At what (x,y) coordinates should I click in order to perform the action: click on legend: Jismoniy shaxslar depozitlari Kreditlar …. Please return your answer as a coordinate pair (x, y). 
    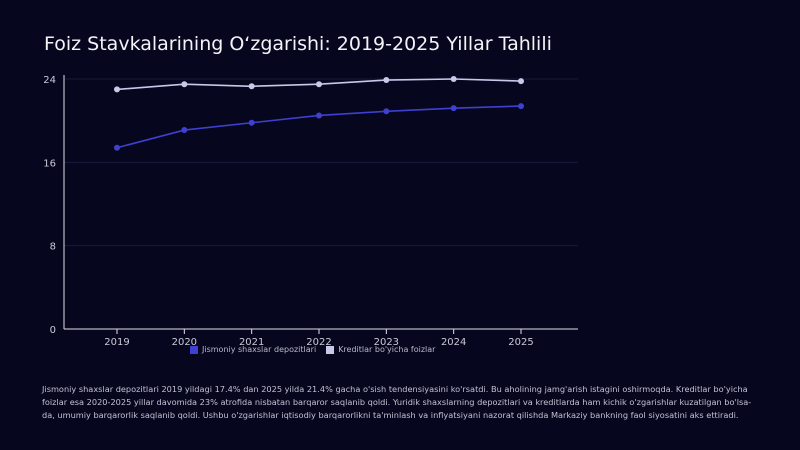
    Looking at the image, I should click on (312, 349).